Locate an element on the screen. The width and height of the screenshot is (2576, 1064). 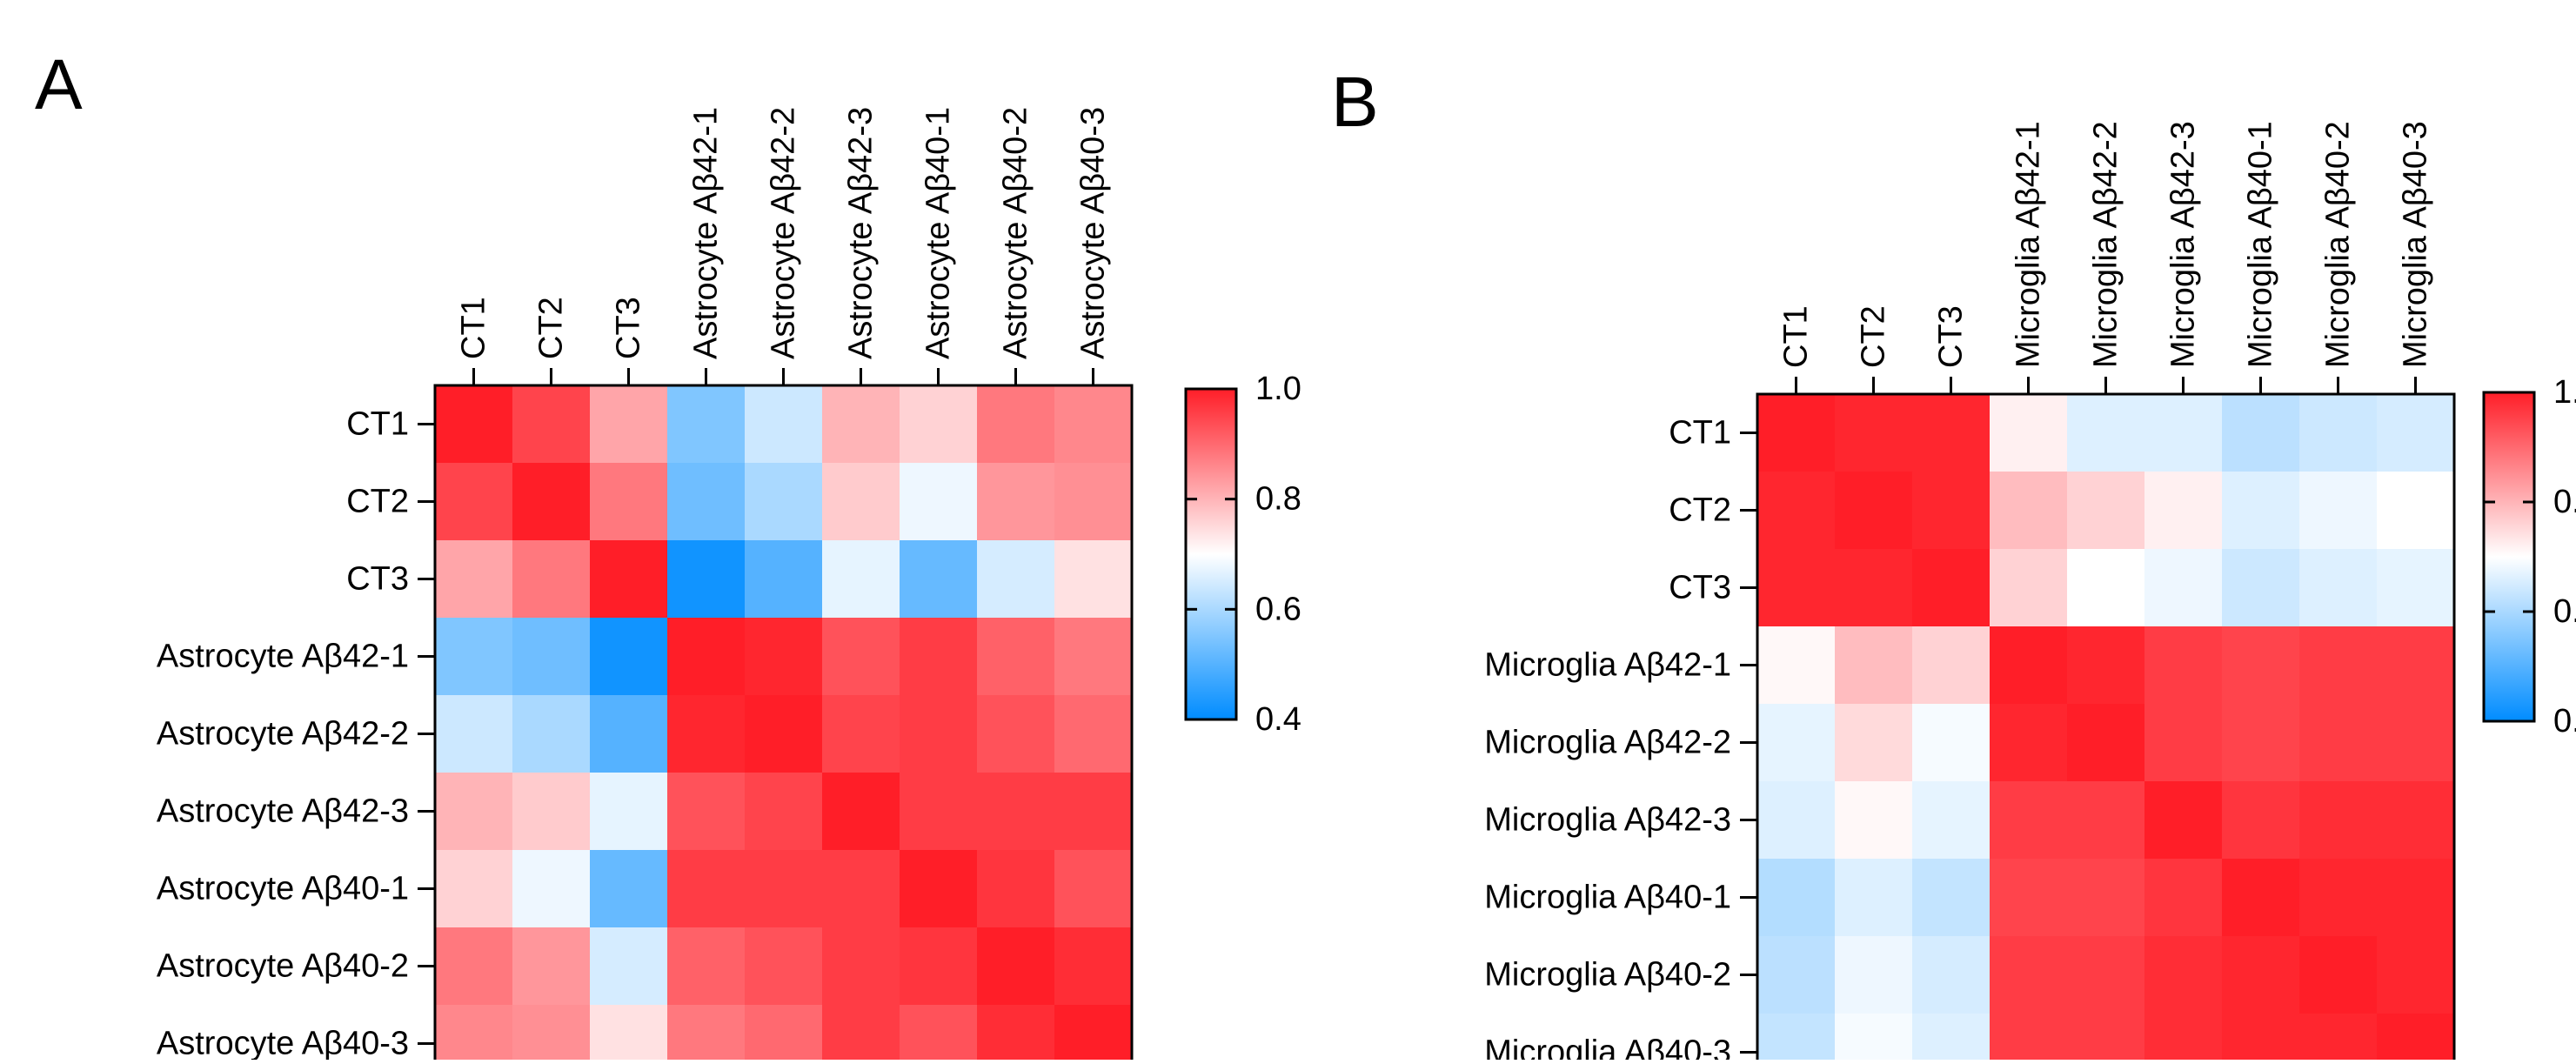
colorbar is located at coordinates (2509, 557).